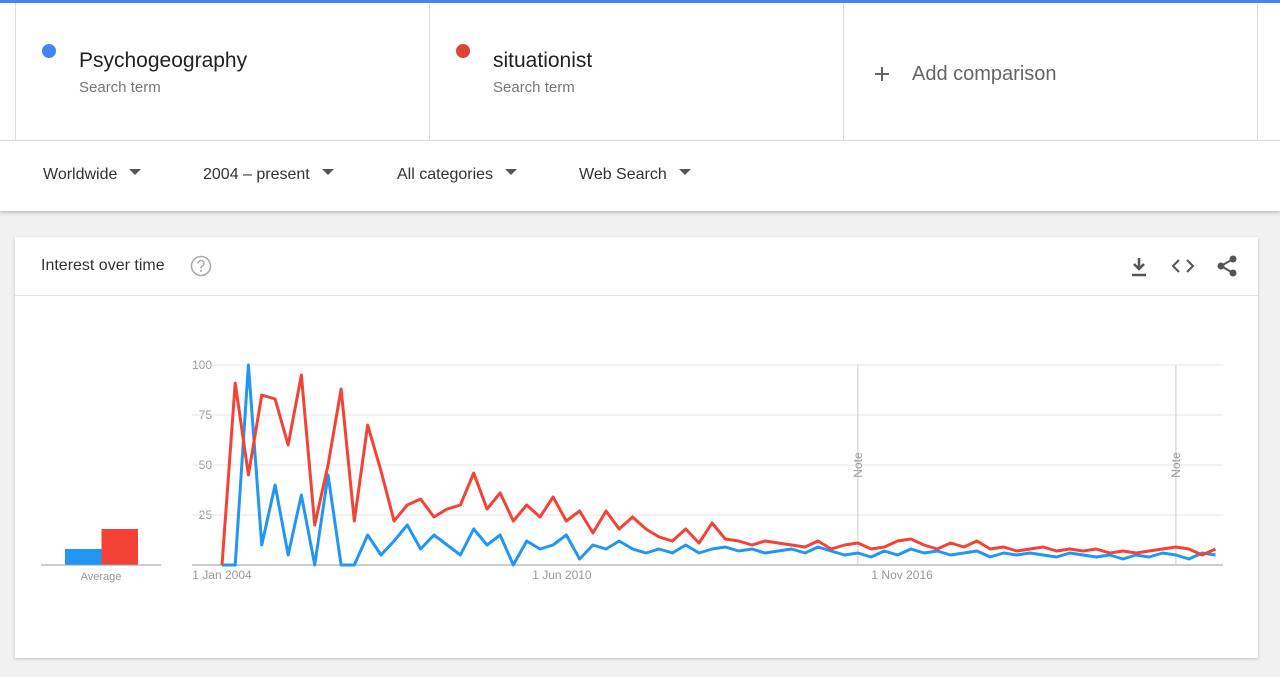  I want to click on add-box: Add comparison, so click(1051, 71).